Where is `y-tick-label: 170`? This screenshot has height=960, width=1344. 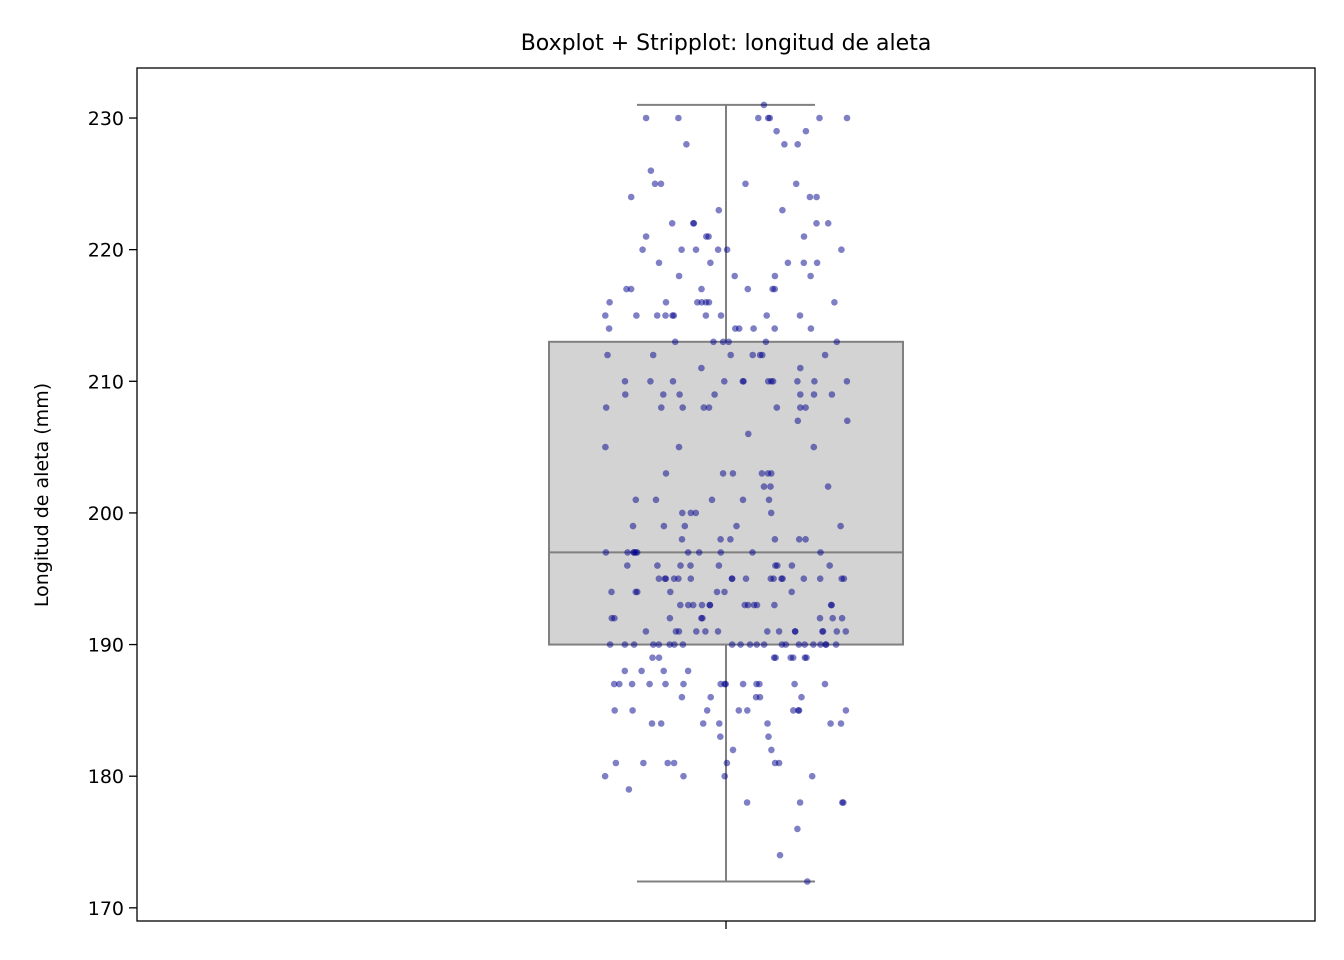
y-tick-label: 170 is located at coordinates (106, 909).